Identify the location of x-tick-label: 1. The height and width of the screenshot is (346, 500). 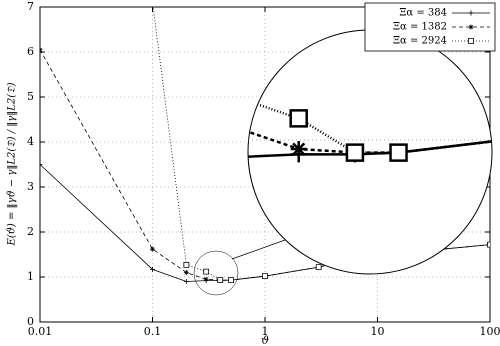
(265, 331).